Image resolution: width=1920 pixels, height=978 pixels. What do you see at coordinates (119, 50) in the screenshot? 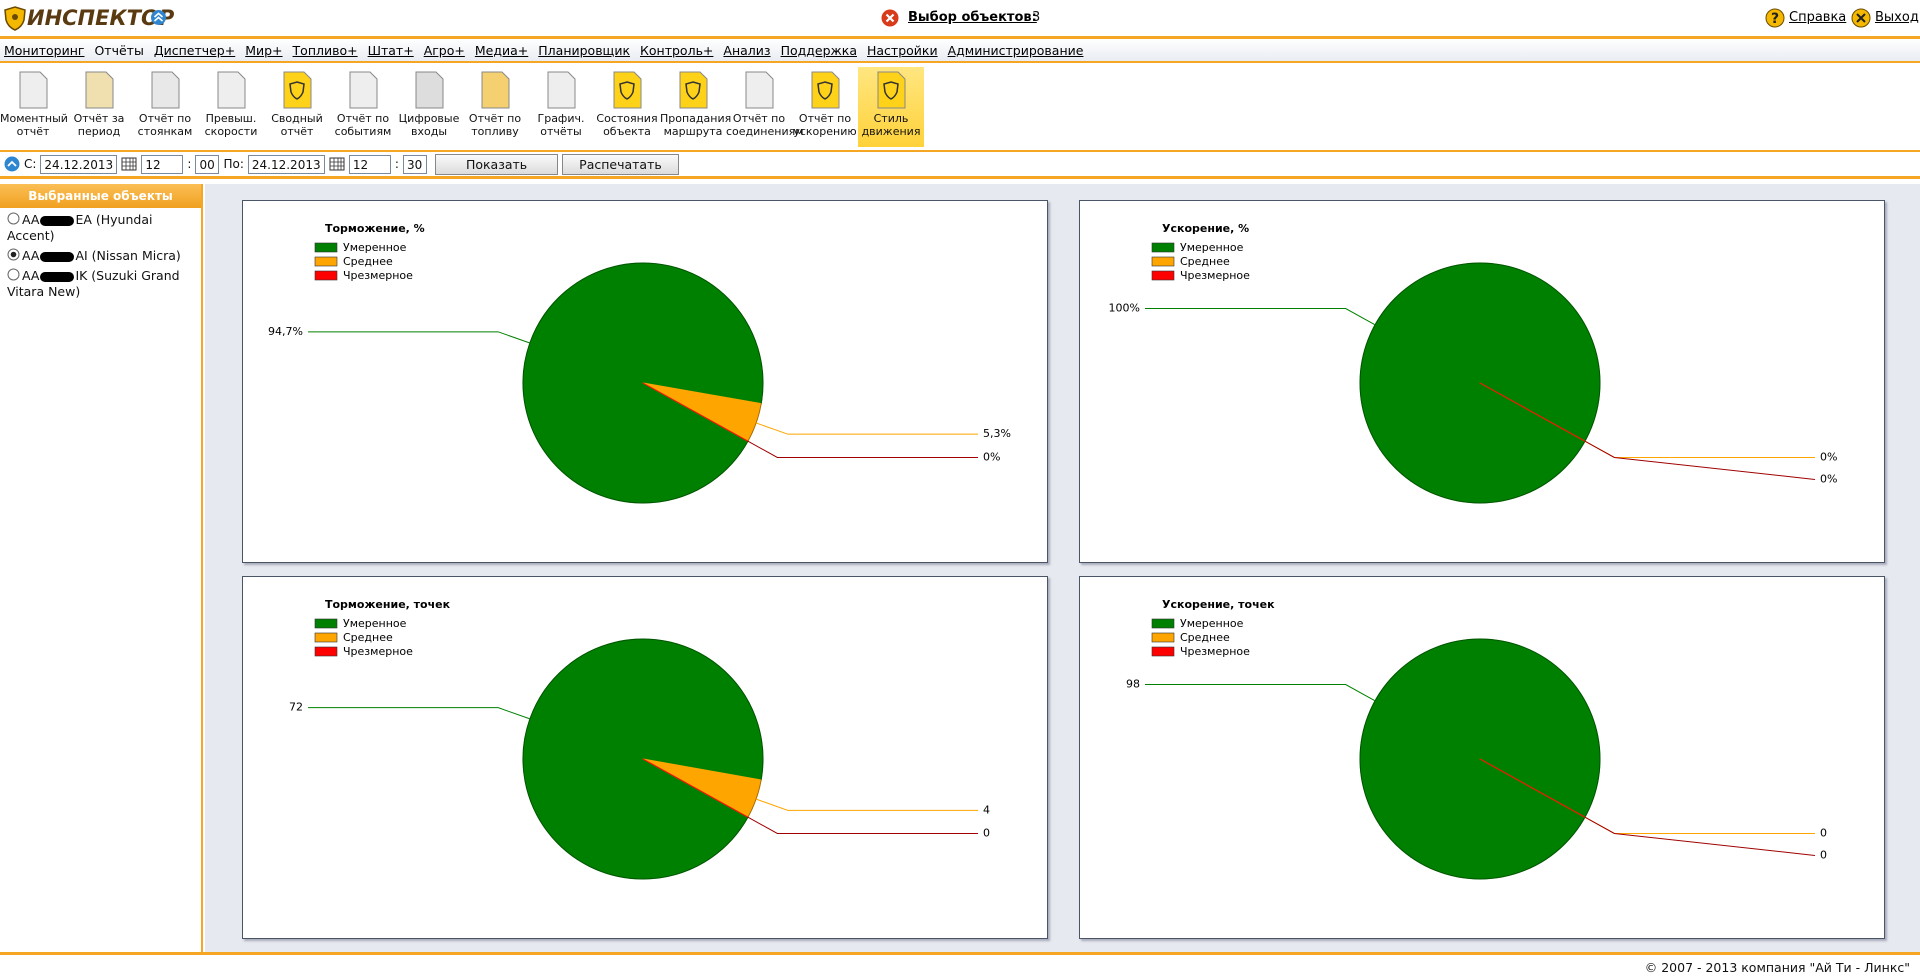
I see `menu-item: Отчёты` at bounding box center [119, 50].